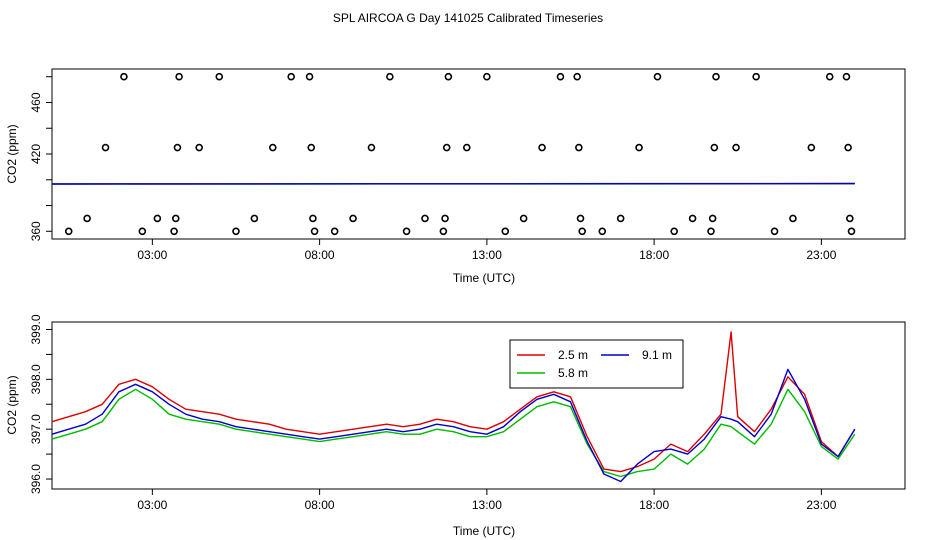 The height and width of the screenshot is (540, 936). What do you see at coordinates (36, 429) in the screenshot?
I see `bottom-y-tick-label: 397.0` at bounding box center [36, 429].